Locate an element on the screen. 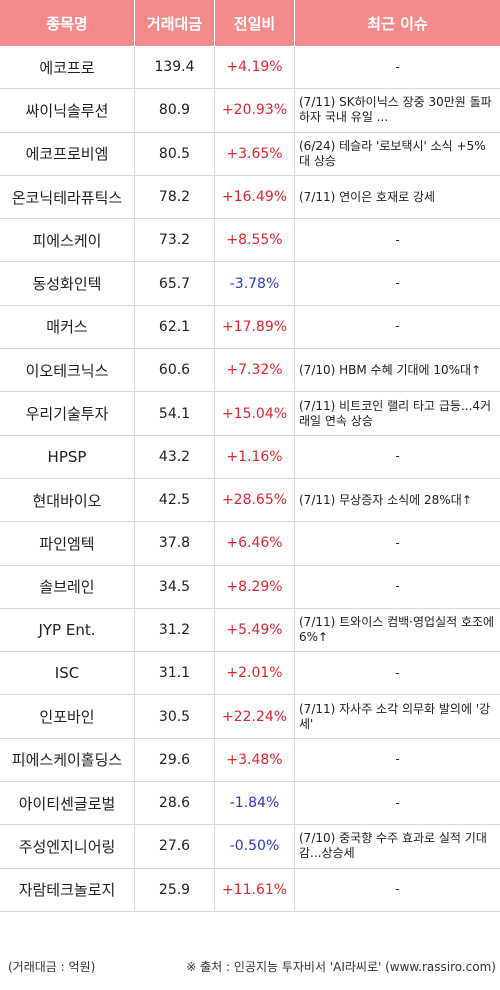 Image resolution: width=500 pixels, height=990 pixels. table-row: ISC 31.1 +2.01% - is located at coordinates (250, 674).